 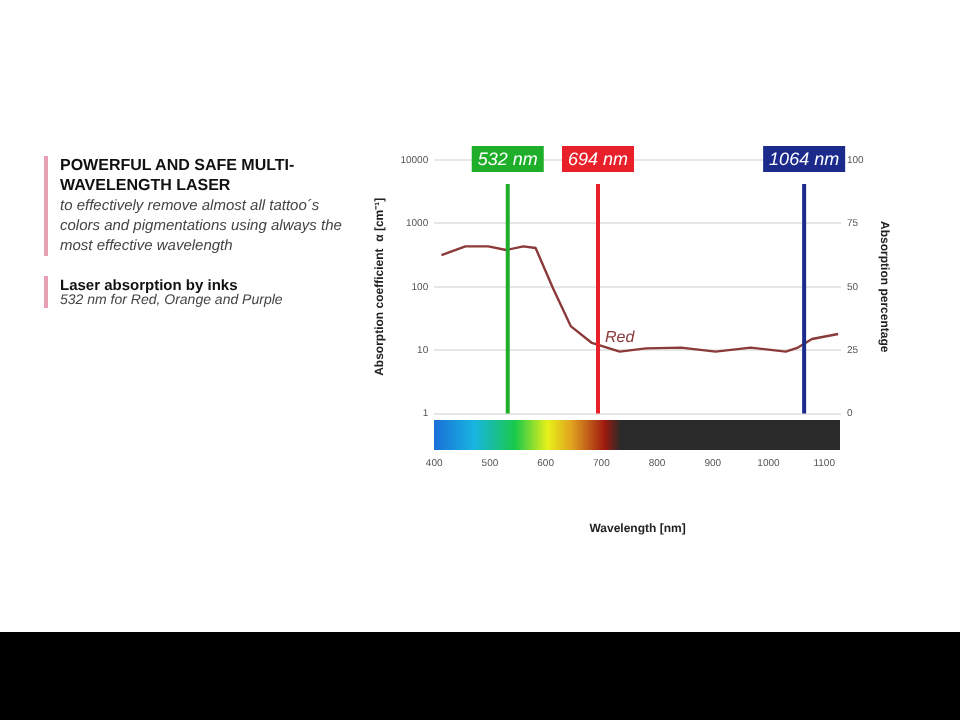 I want to click on ref-line-label: 1064 nm, so click(x=805, y=159).